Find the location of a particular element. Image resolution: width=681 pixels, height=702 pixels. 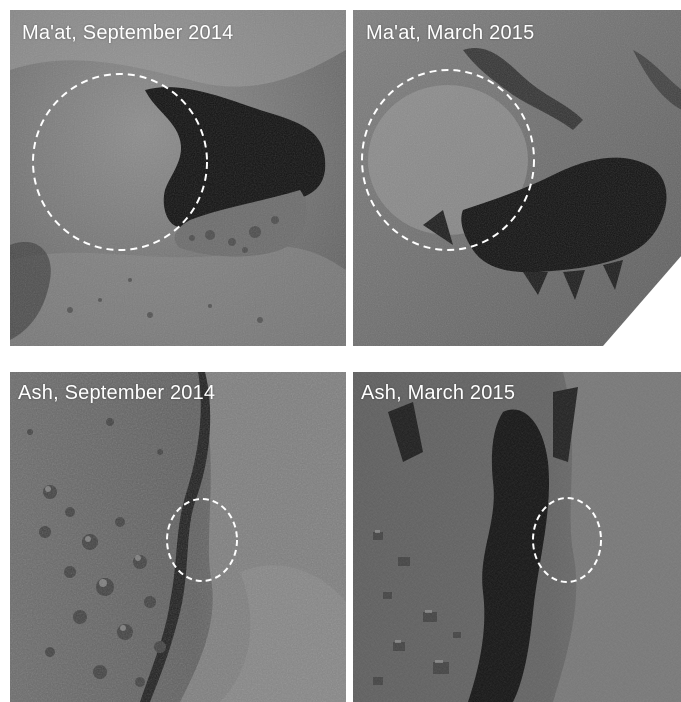

panel-caption: Ma'at, March 2015 is located at coordinates (450, 33).